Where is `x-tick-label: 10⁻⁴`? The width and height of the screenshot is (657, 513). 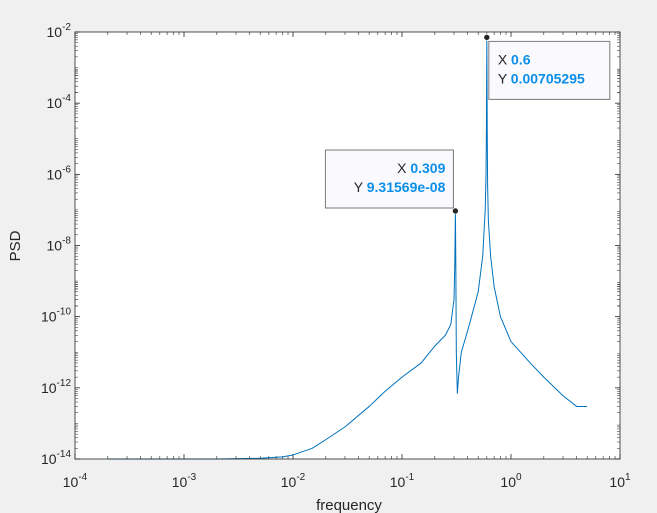
x-tick-label: 10⁻⁴ is located at coordinates (75, 481).